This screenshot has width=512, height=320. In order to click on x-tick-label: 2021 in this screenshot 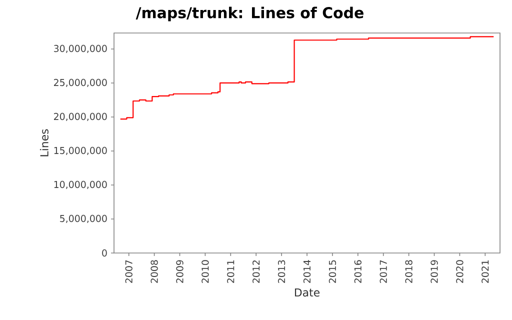, I will do `click(485, 271)`.